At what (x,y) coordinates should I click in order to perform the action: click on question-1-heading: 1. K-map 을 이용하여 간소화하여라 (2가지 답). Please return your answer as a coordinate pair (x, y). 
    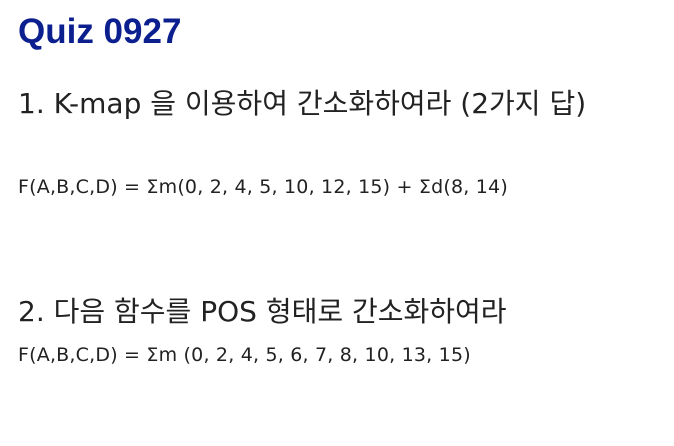
    Looking at the image, I should click on (302, 103).